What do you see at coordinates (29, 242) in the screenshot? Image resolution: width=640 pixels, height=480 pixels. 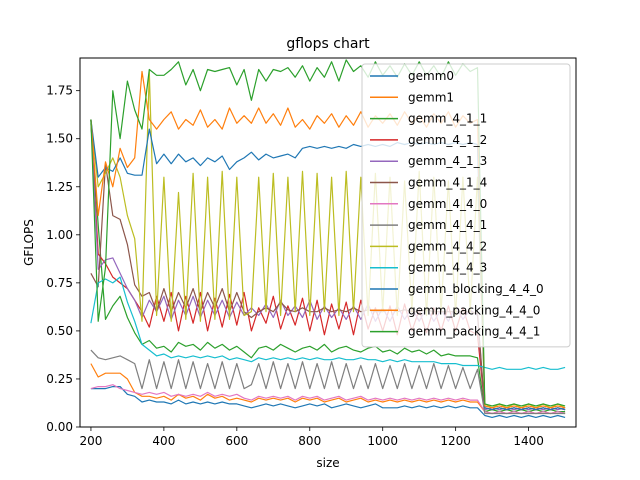 I see `y-axis-label: GFLOPS` at bounding box center [29, 242].